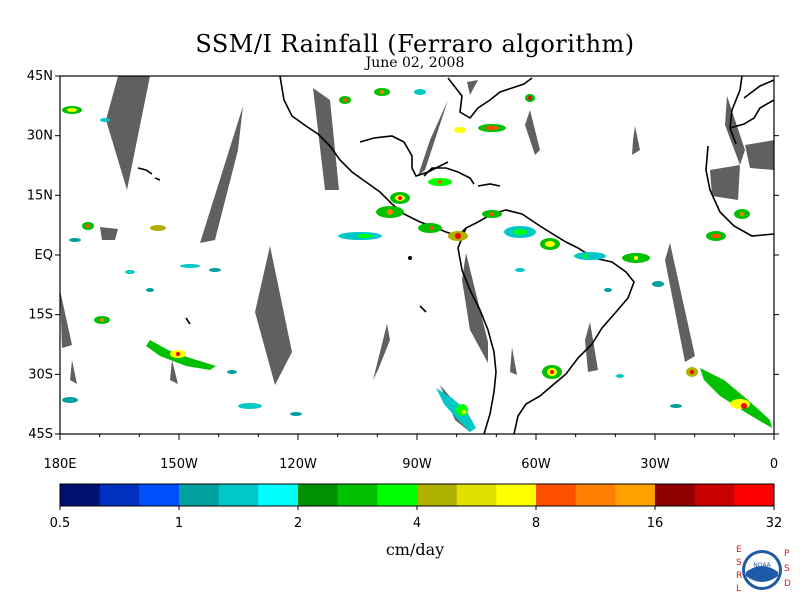 This screenshot has height=602, width=800. Describe the element at coordinates (44, 255) in the screenshot. I see `lat-label: EQ` at that location.